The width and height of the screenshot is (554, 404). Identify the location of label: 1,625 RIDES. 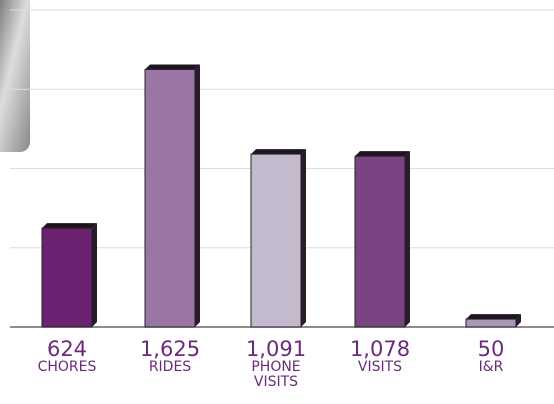
(170, 356).